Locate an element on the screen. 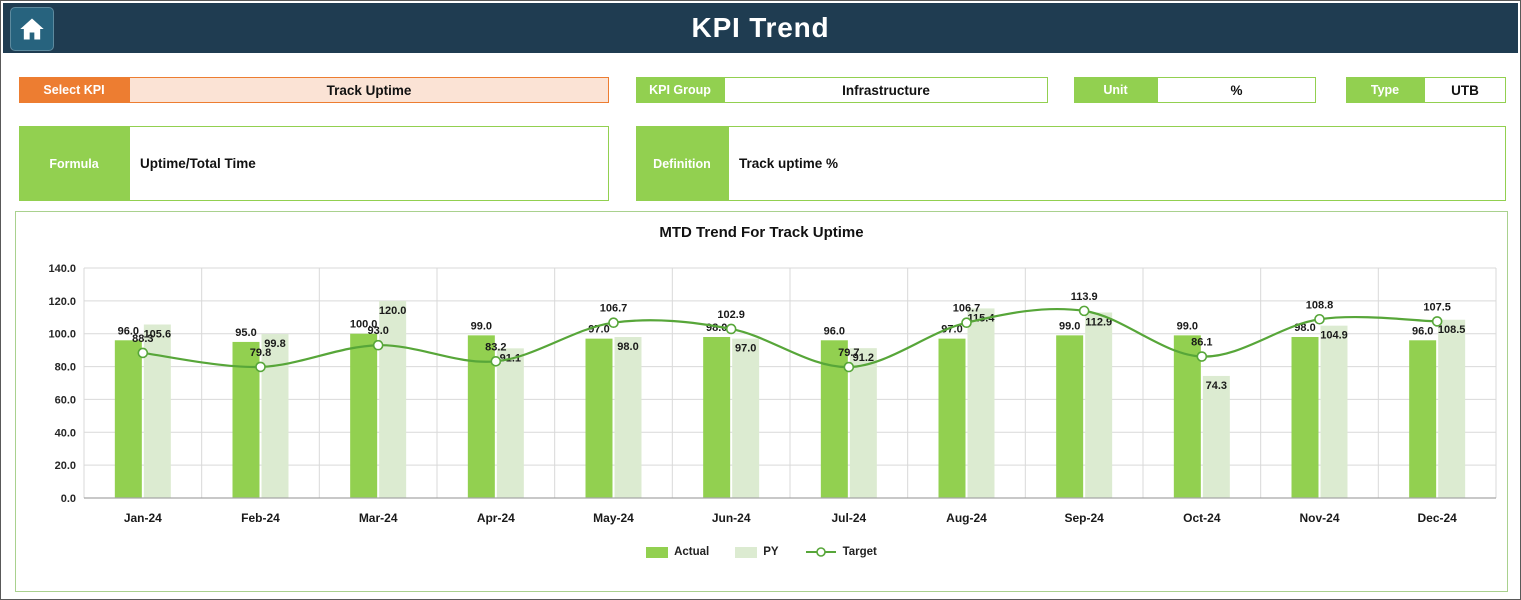 The height and width of the screenshot is (600, 1521). y-tick-label: 120.0 is located at coordinates (62, 302).